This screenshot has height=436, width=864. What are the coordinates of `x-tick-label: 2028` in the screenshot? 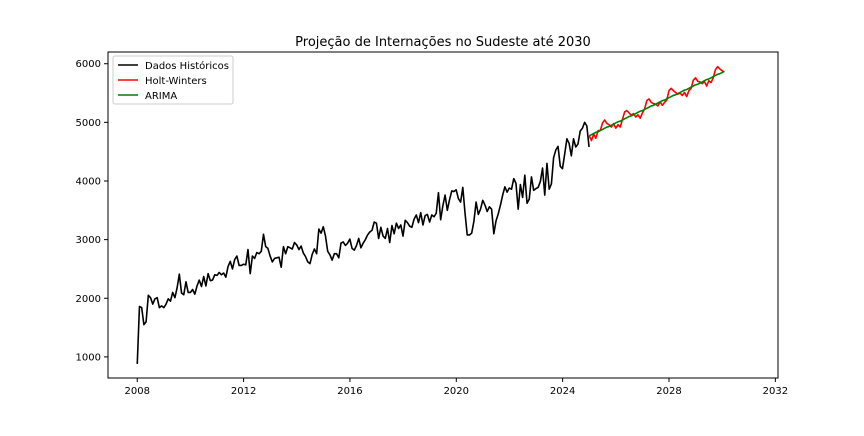 It's located at (668, 391).